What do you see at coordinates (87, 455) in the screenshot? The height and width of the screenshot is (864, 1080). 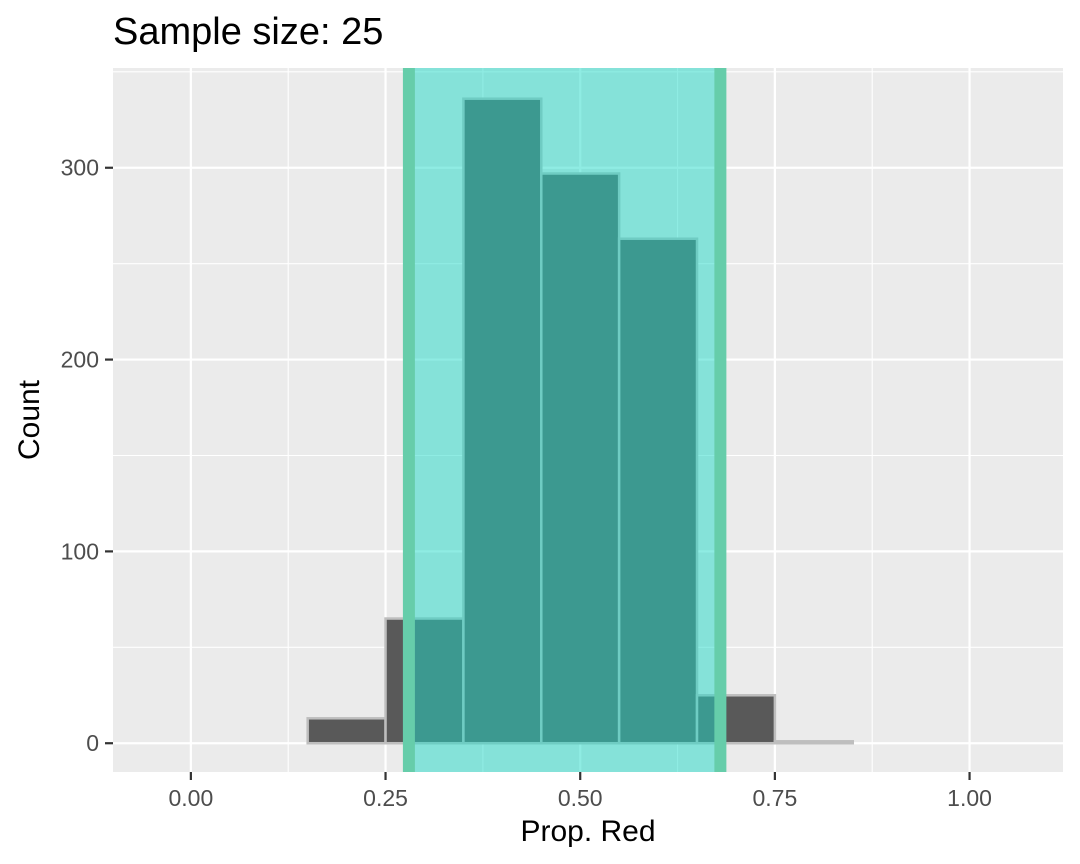 I see `y-axis: 0 100 200 300` at bounding box center [87, 455].